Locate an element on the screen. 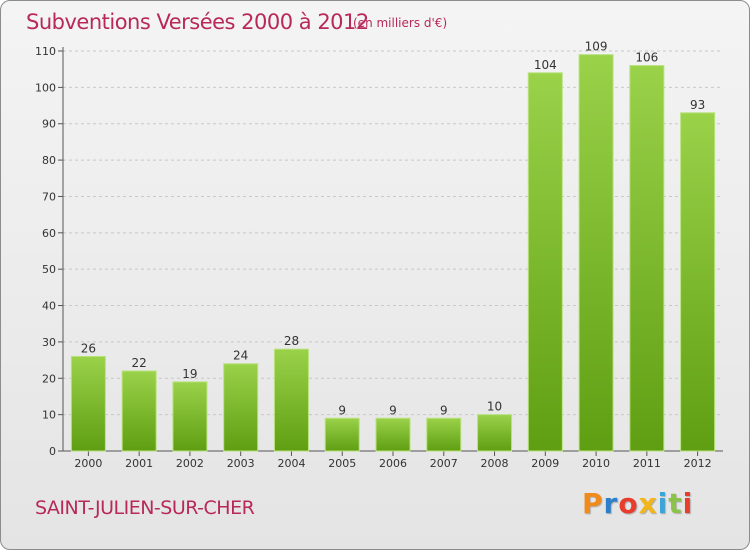 The width and height of the screenshot is (750, 550). bar-2010 is located at coordinates (596, 253).